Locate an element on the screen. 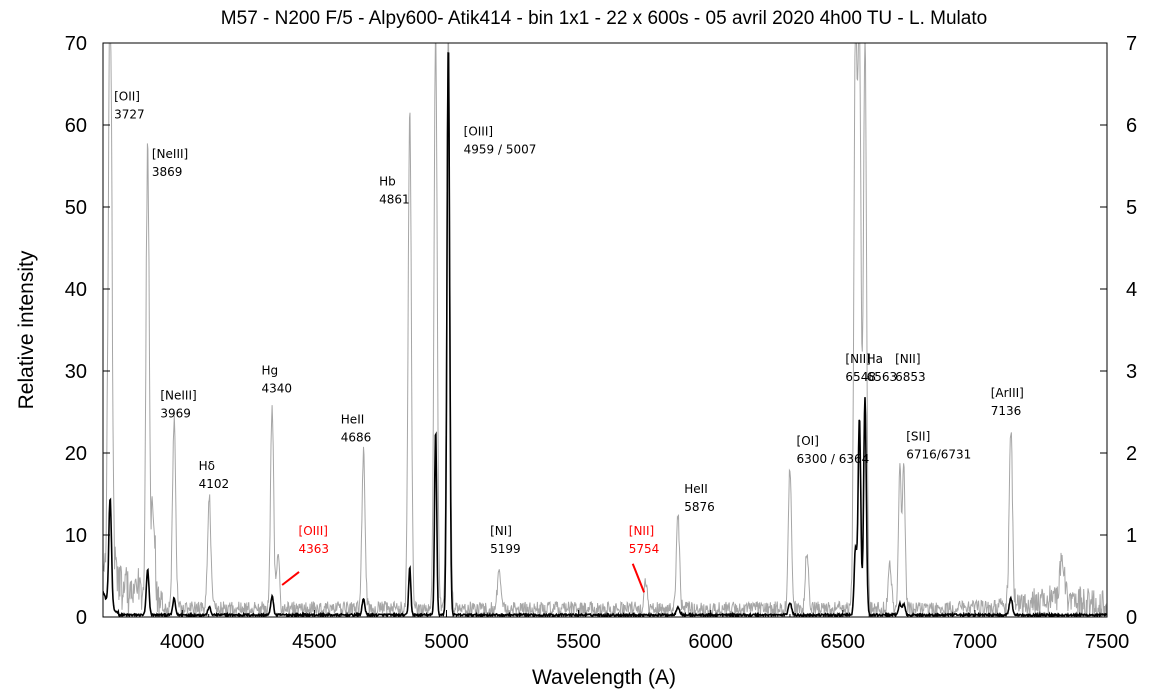  y2-tick-label: 0 is located at coordinates (1131, 618).